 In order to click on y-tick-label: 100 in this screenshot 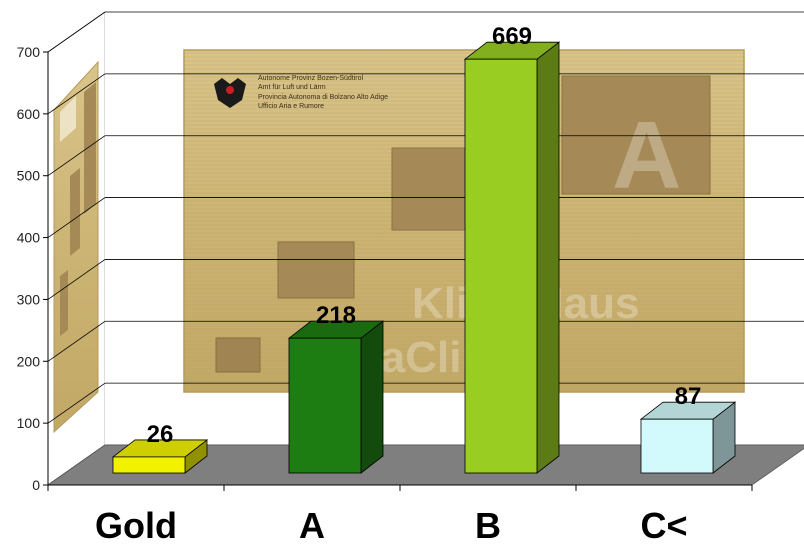, I will do `click(29, 423)`.